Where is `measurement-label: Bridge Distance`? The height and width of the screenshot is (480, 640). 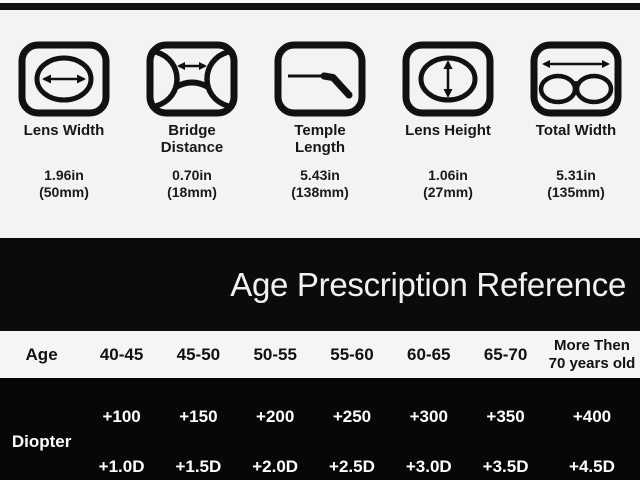 measurement-label: Bridge Distance is located at coordinates (192, 139).